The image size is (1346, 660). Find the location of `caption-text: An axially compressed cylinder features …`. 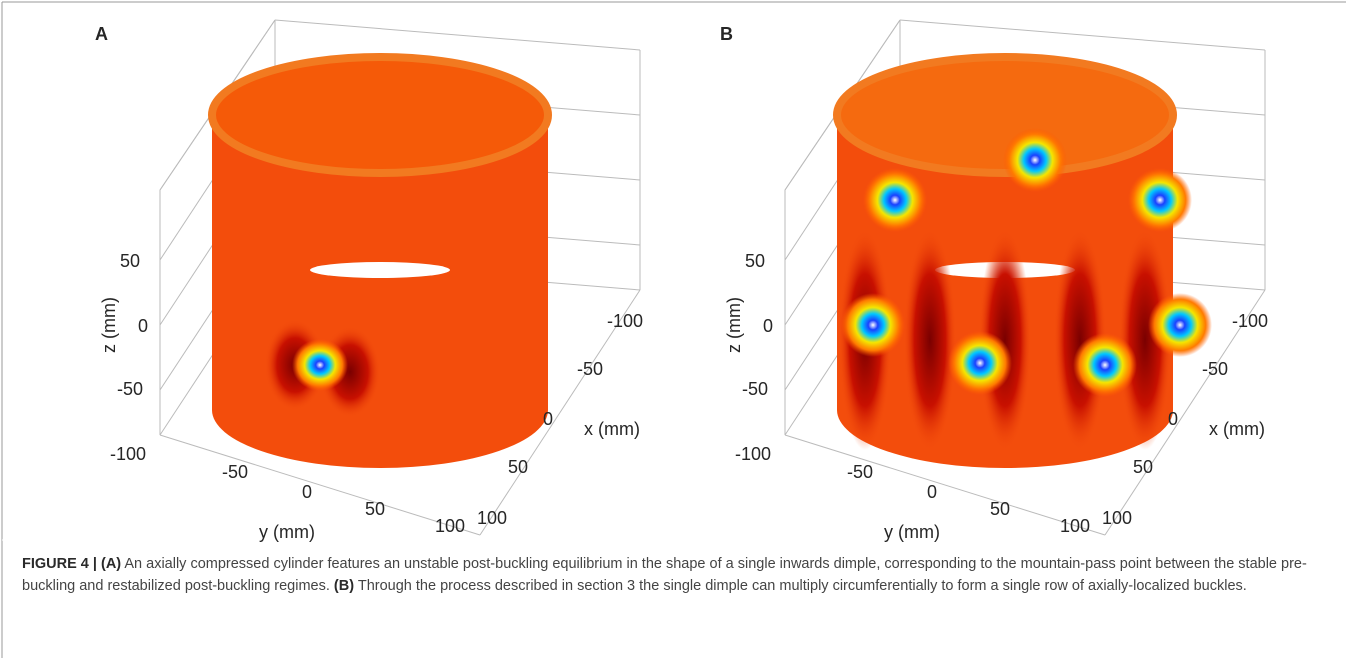

caption-text: An axially compressed cylinder features … is located at coordinates (664, 575).